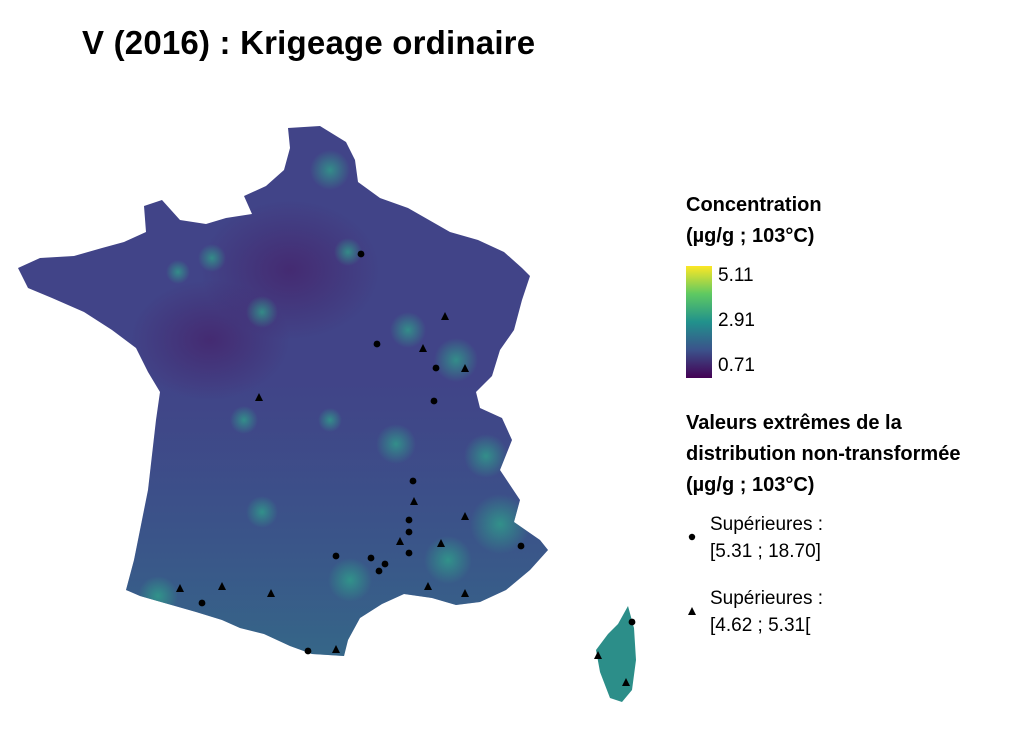 This screenshot has width=1024, height=731. Describe the element at coordinates (699, 322) in the screenshot. I see `viridis-colorbar` at that location.